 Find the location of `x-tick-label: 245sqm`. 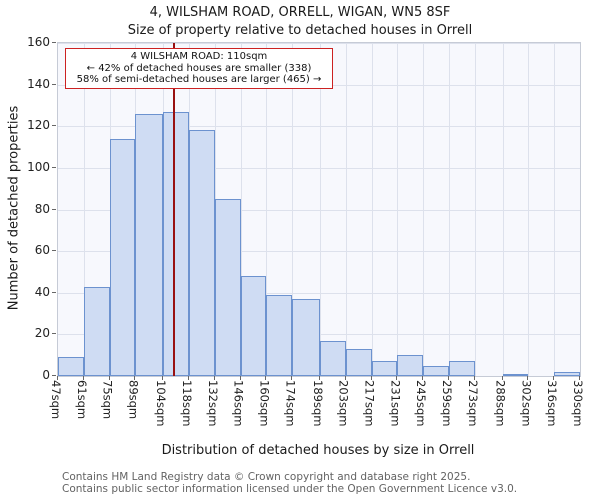

x-tick-label: 245sqm is located at coordinates (421, 403).